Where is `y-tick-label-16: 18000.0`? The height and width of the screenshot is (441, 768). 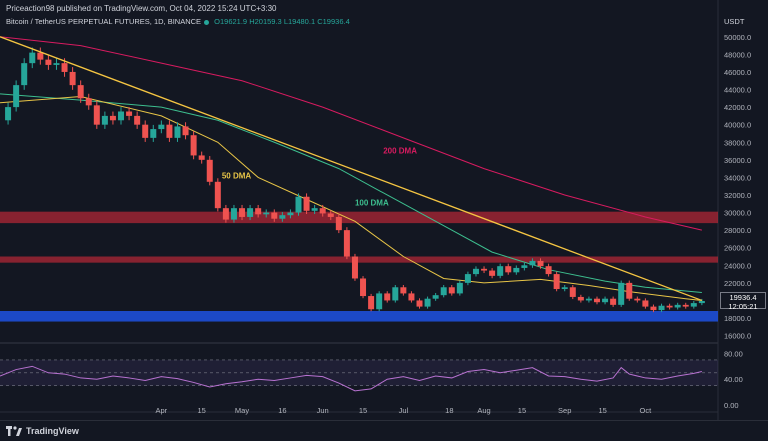
y-tick-label-16: 18000.0 is located at coordinates (737, 318).